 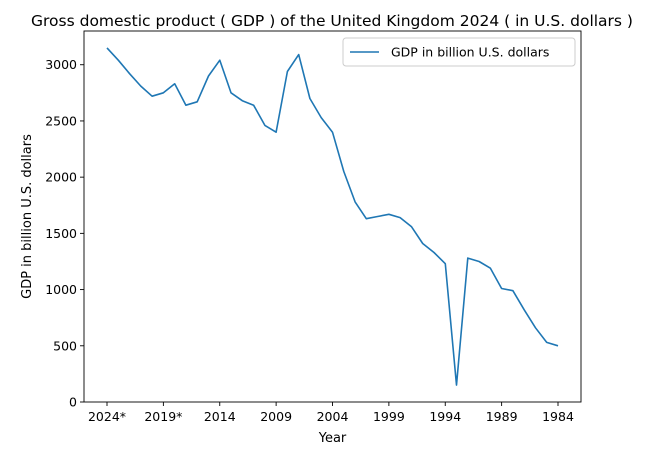 I want to click on legend-box, so click(x=459, y=52).